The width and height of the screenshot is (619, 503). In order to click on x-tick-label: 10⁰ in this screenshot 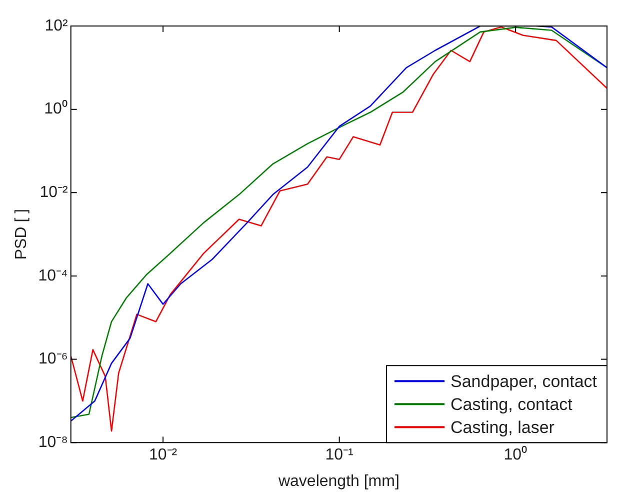, I will do `click(516, 455)`.